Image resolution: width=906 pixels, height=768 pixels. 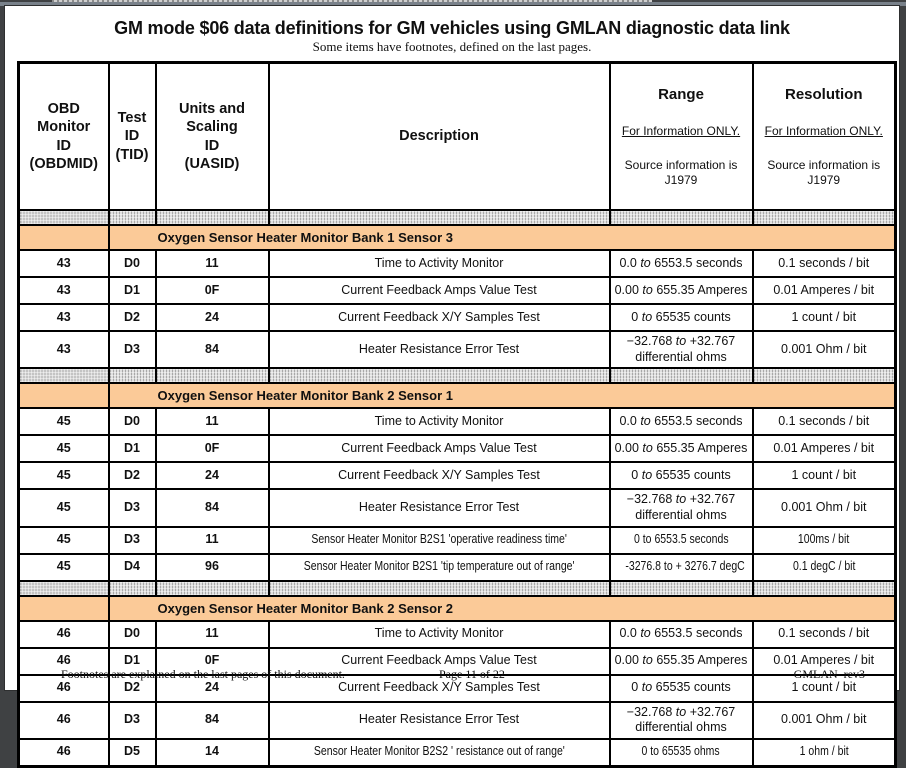 What do you see at coordinates (824, 172) in the screenshot?
I see `col-header-source: Source information is J1979` at bounding box center [824, 172].